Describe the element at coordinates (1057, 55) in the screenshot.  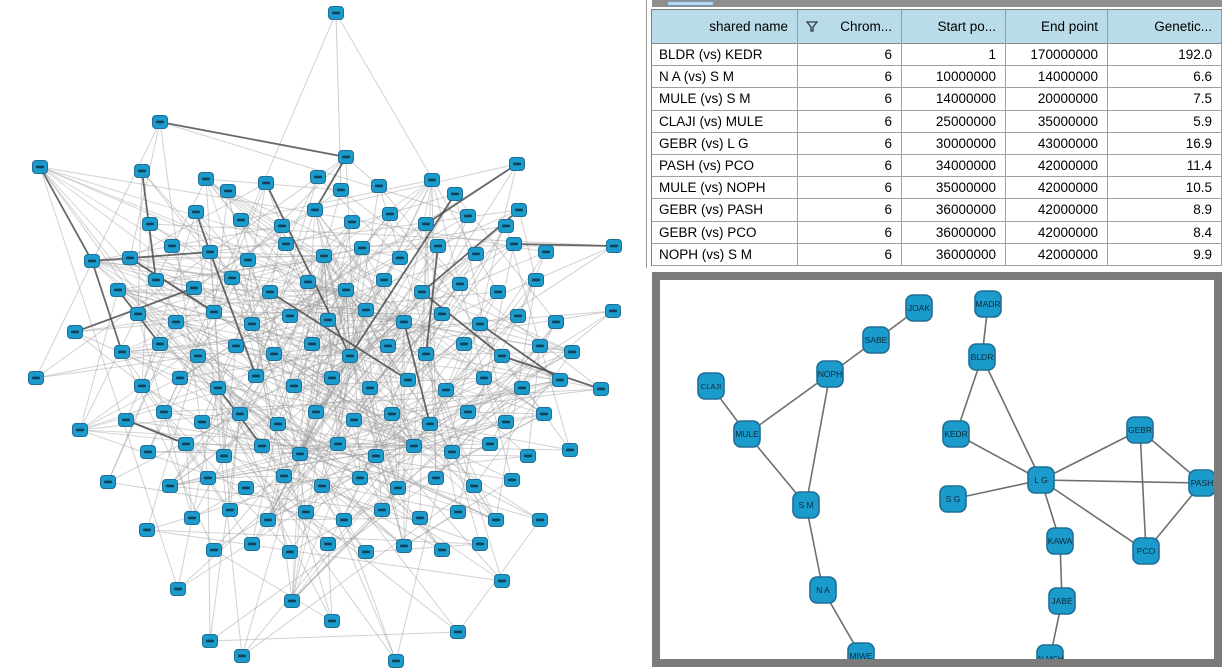
I see `cell-value: 170000000` at that location.